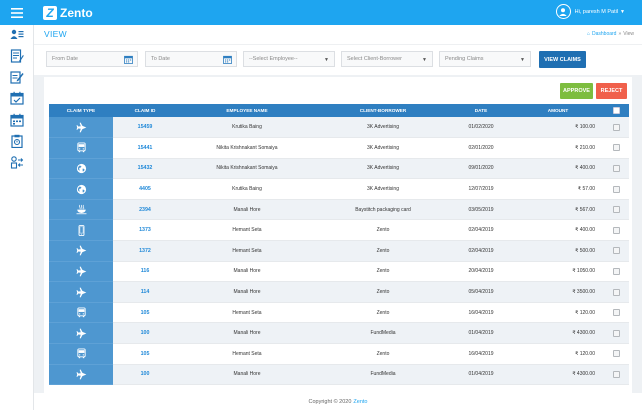 The image size is (642, 410). What do you see at coordinates (145, 110) in the screenshot?
I see `col-claim-id: CLAIM ID` at bounding box center [145, 110].